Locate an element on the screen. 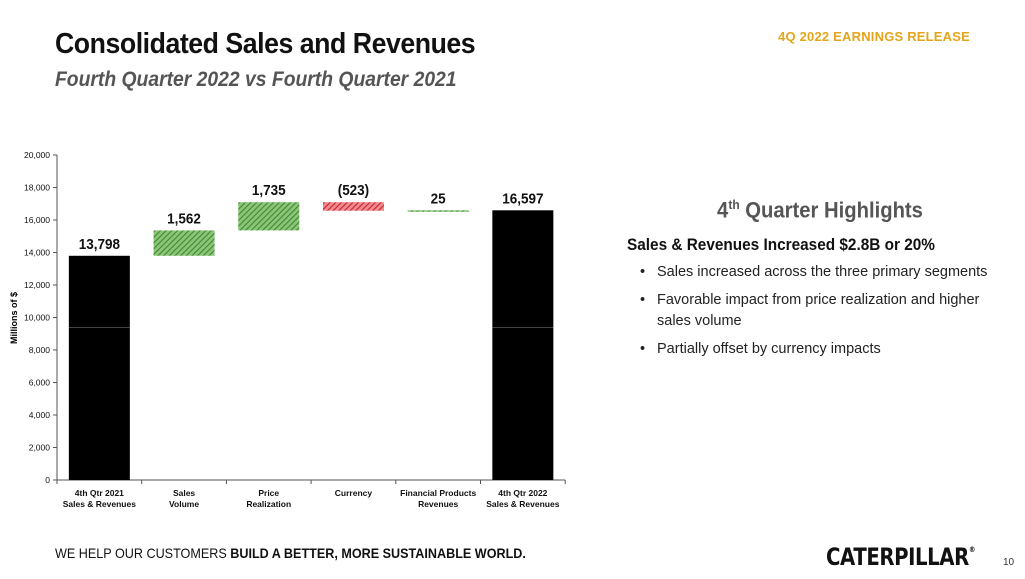  release-label: 4Q 2022 EARNINGS RELEASE is located at coordinates (874, 36).